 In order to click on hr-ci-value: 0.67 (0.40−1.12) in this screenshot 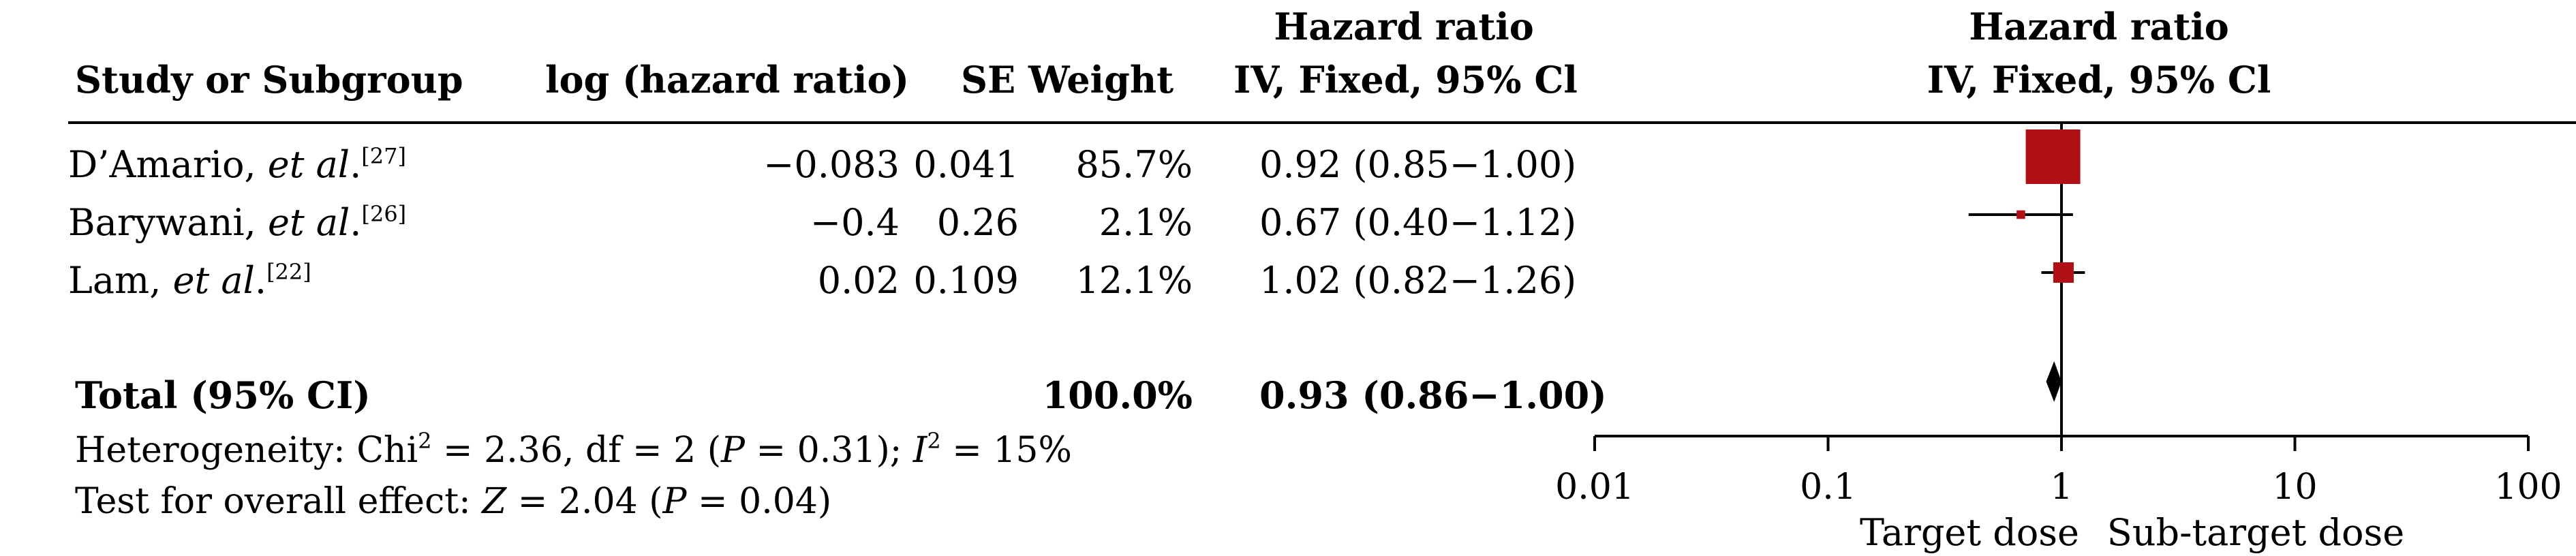, I will do `click(1418, 222)`.